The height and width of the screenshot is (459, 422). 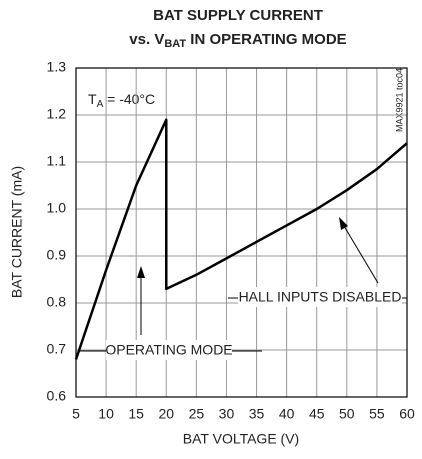 I want to click on x-tick-label: 35, so click(x=257, y=414).